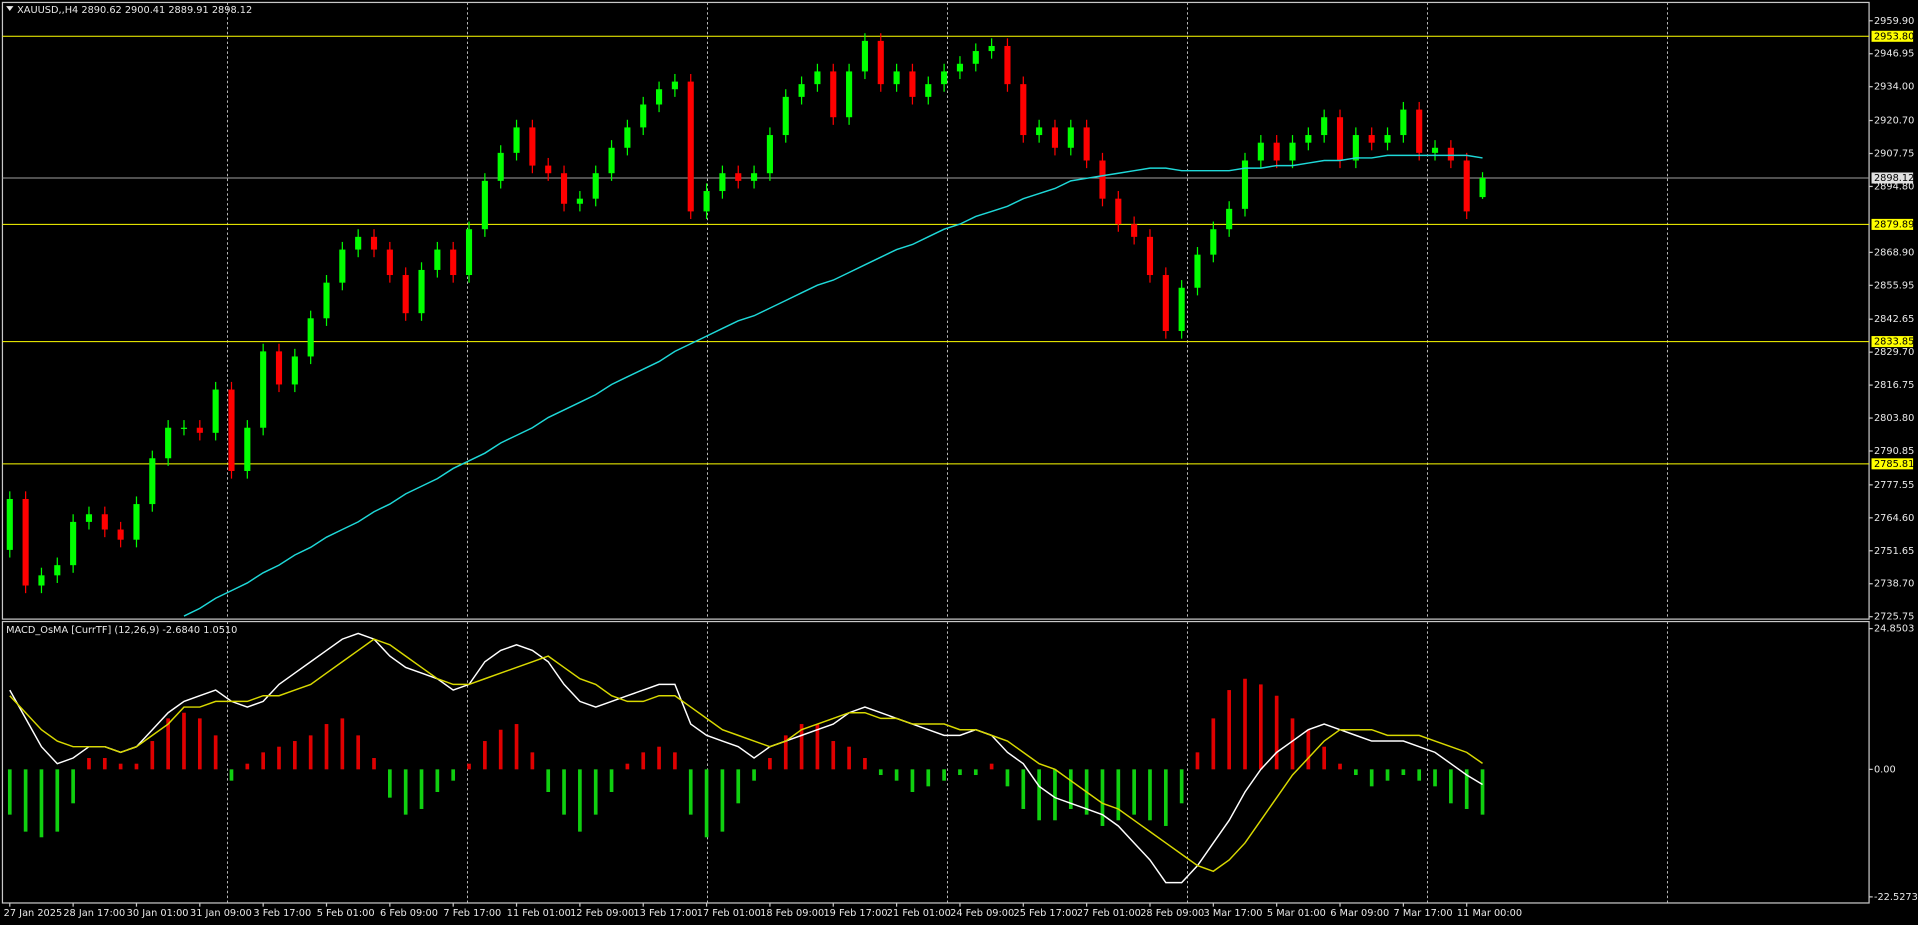  I want to click on x-tick-label: 3 Mar 17:00, so click(1233, 913).